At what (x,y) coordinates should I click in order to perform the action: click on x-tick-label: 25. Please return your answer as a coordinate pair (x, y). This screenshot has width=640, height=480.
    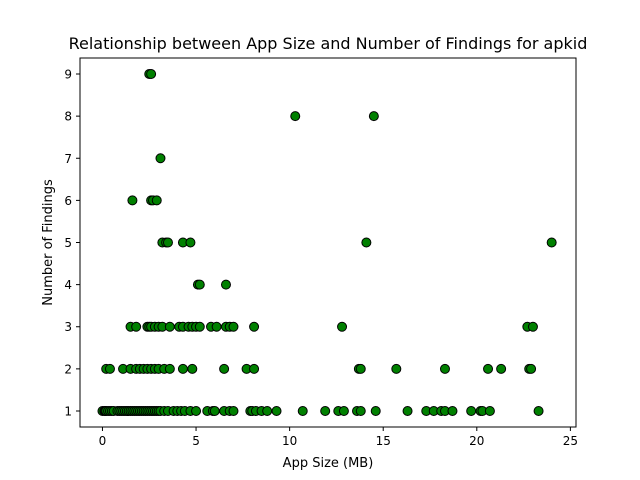
    Looking at the image, I should click on (570, 441).